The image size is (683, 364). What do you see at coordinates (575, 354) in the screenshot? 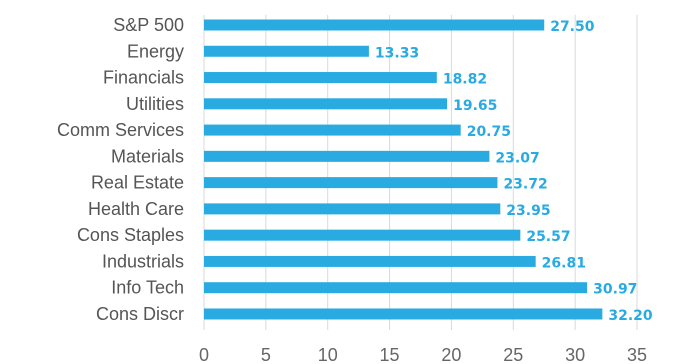
I see `x-tick-label: 30` at bounding box center [575, 354].